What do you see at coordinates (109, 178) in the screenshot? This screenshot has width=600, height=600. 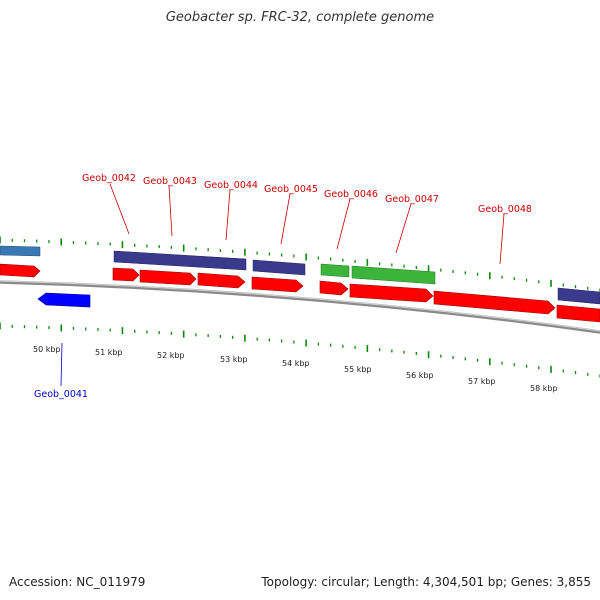 I see `gene-label-geob-0042: Geob_0042` at bounding box center [109, 178].